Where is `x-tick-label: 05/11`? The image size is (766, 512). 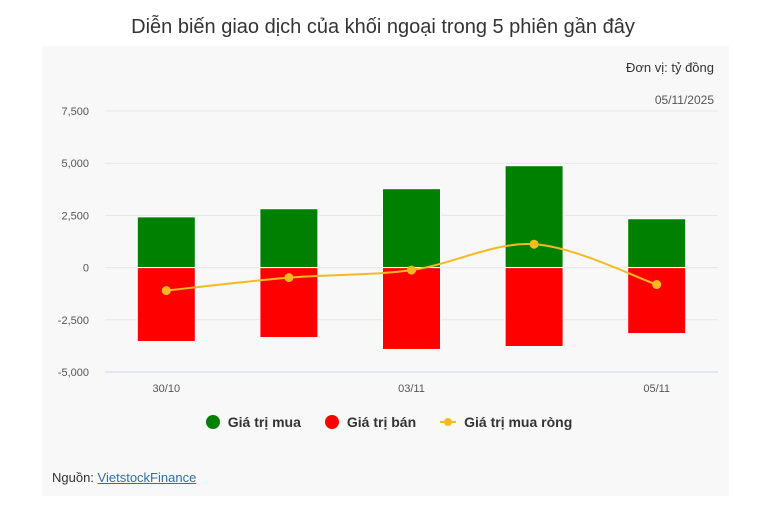 x-tick-label: 05/11 is located at coordinates (656, 389).